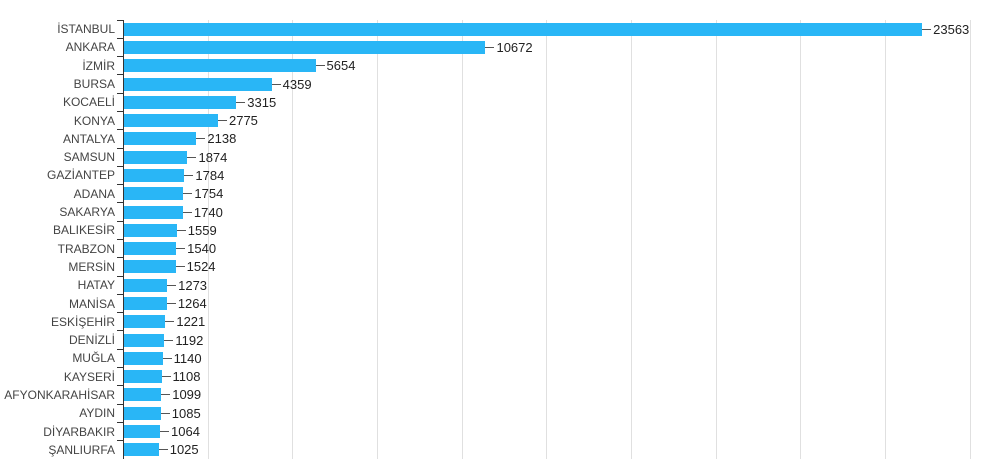 This screenshot has height=459, width=988. What do you see at coordinates (297, 84) in the screenshot?
I see `value-label: 4359` at bounding box center [297, 84].